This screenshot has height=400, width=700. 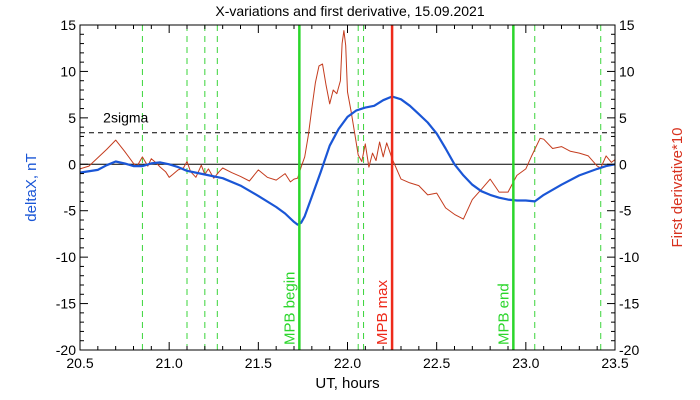 I want to click on x-tick-label: 22.0, so click(x=347, y=363).